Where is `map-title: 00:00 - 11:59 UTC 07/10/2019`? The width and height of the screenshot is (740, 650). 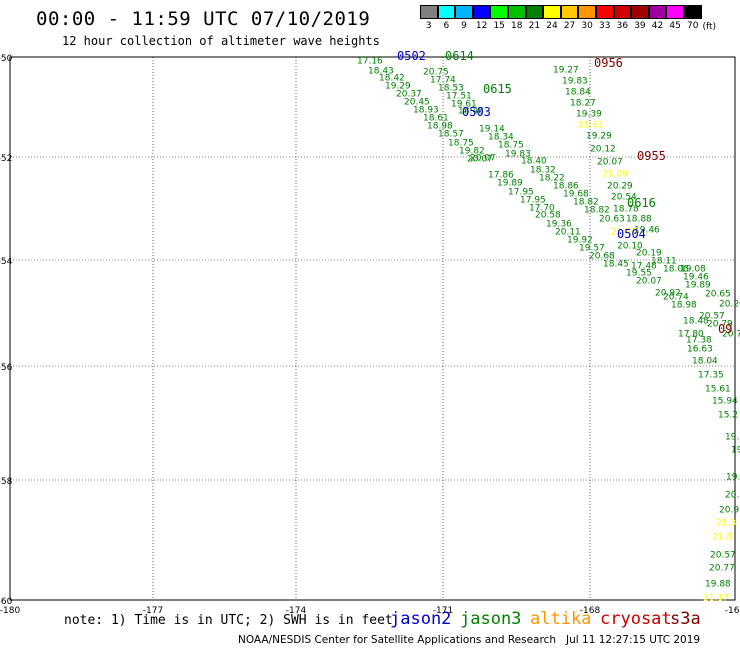 map-title: 00:00 - 11:59 UTC 07/10/2019 is located at coordinates (203, 19).